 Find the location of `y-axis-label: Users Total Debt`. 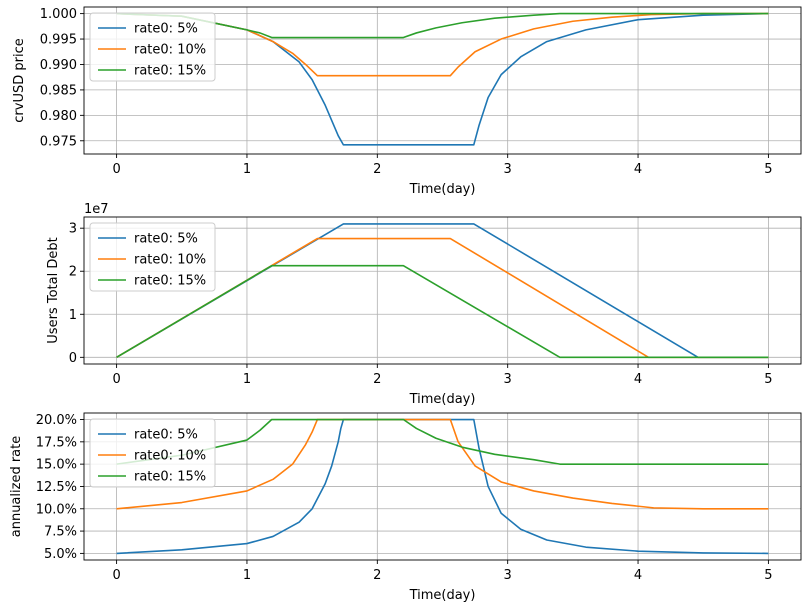

y-axis-label: Users Total Debt is located at coordinates (53, 290).